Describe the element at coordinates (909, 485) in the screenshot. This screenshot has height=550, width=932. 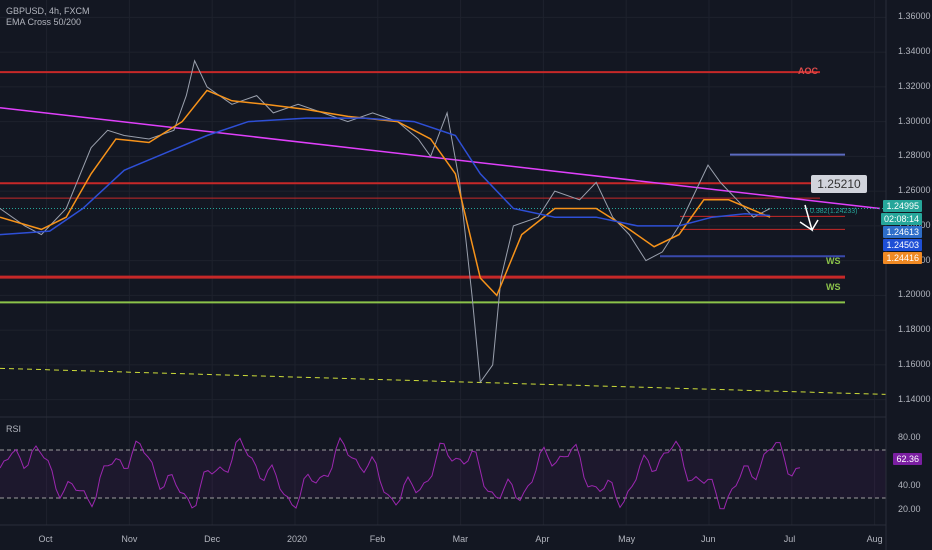
I see `rsi-tick-label: 40.00` at that location.